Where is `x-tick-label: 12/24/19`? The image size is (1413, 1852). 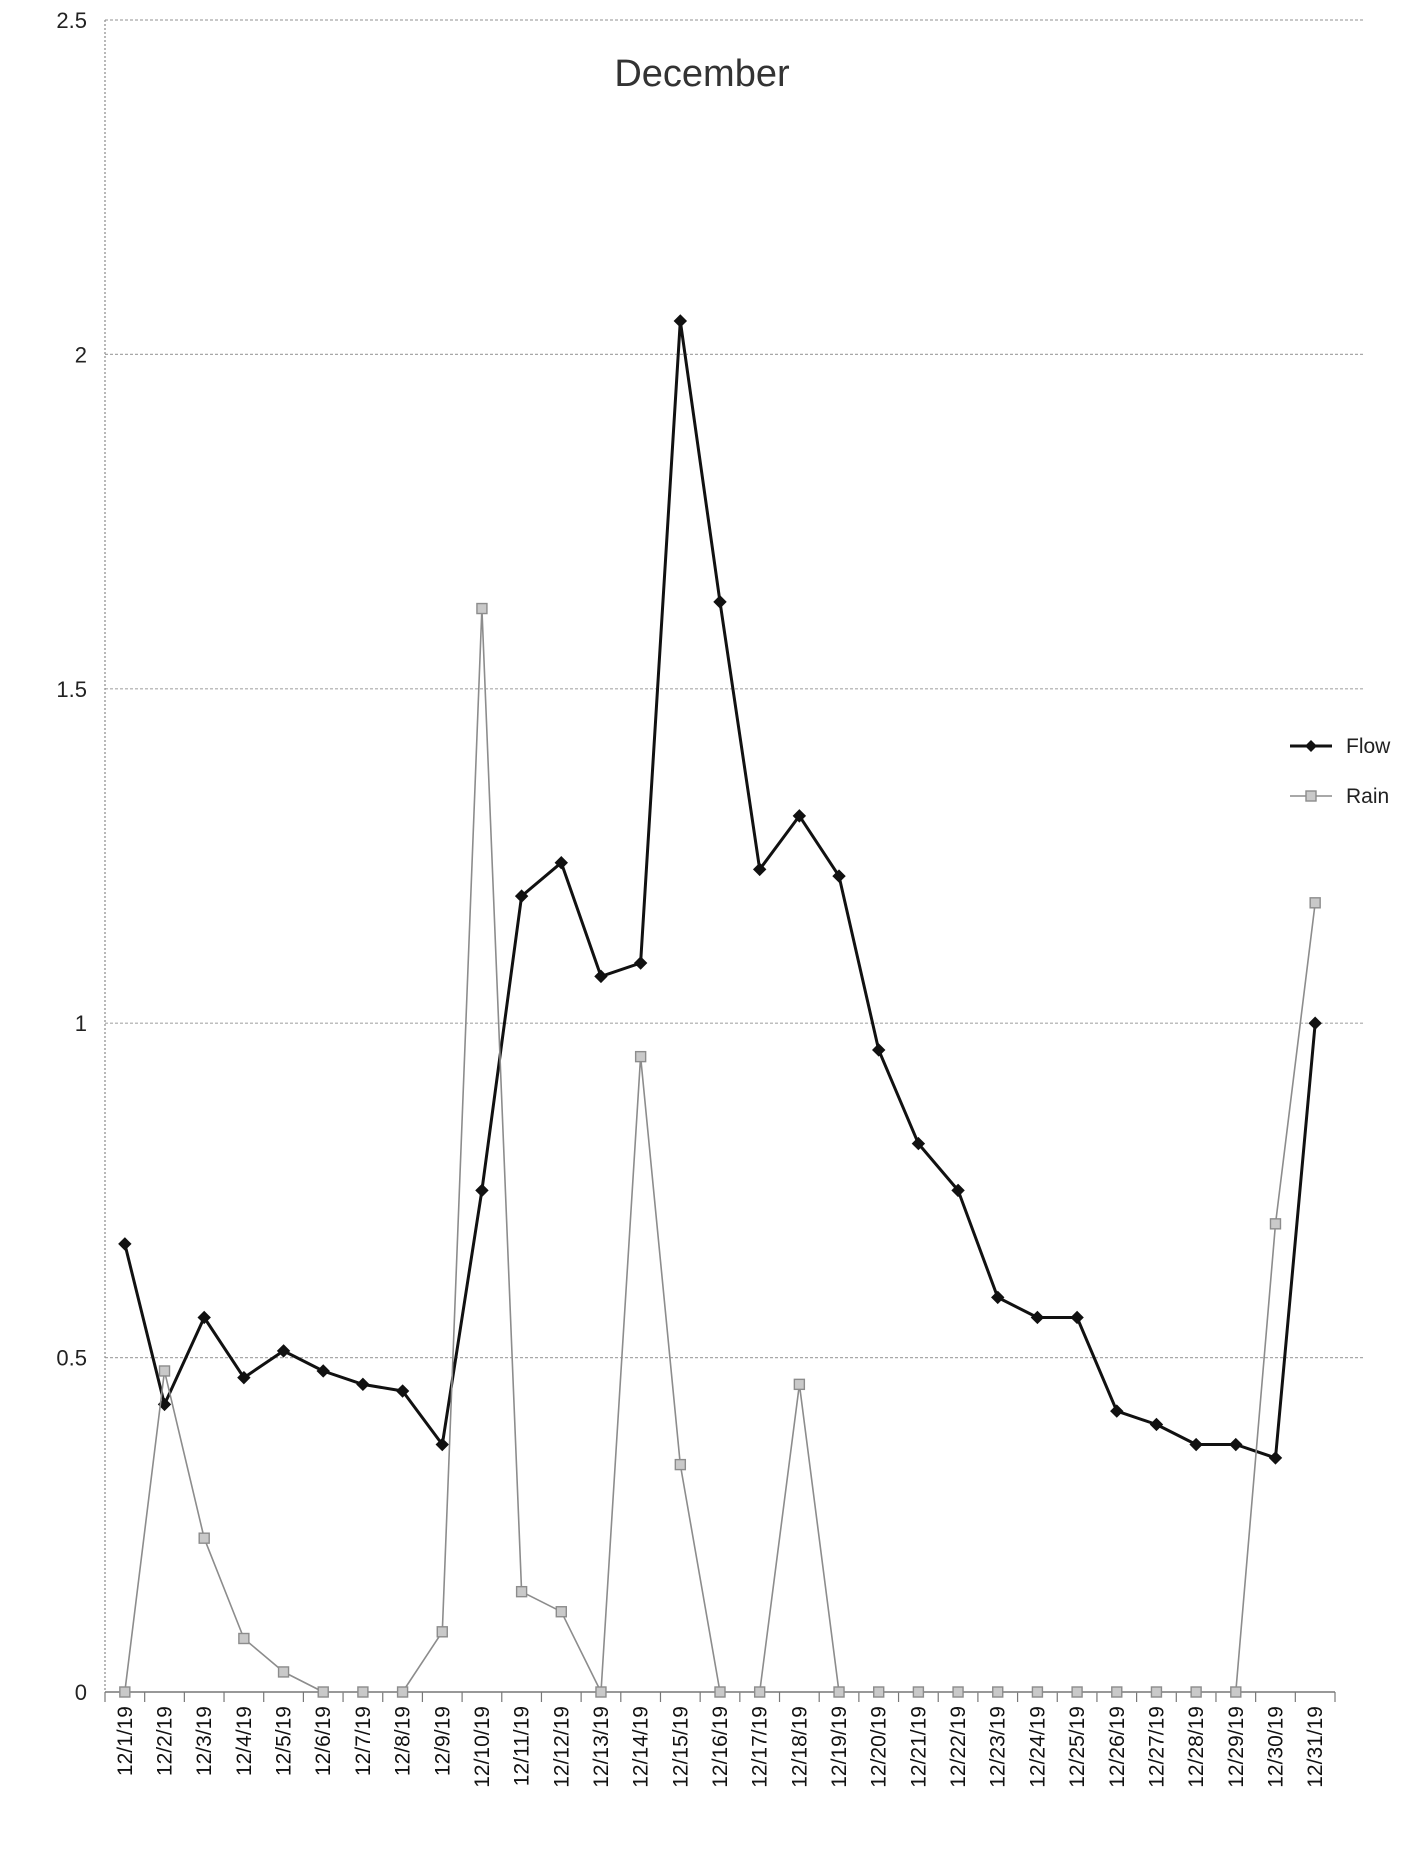 x-tick-label: 12/24/19 is located at coordinates (1037, 1747).